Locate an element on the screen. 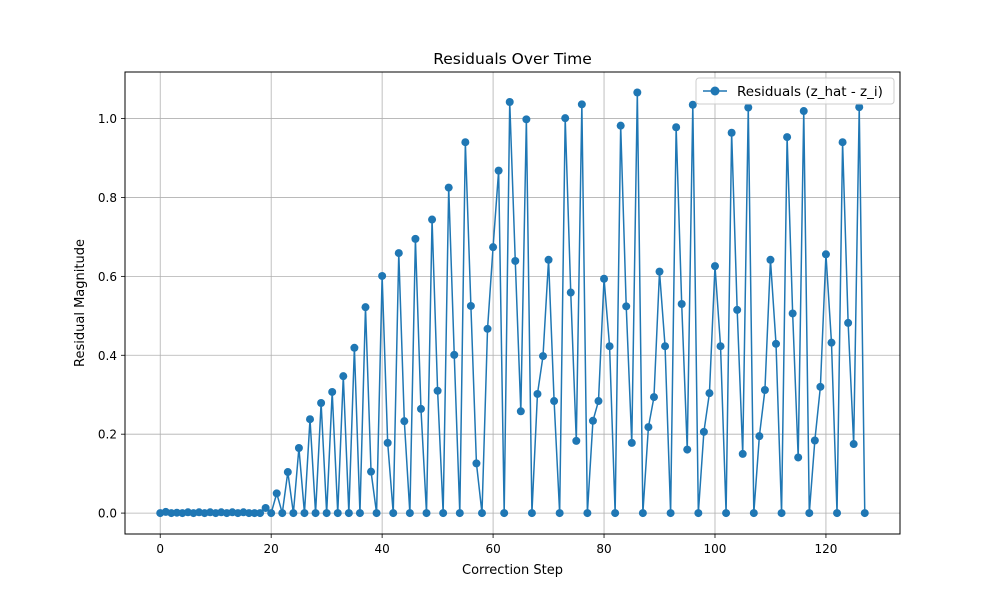 Image resolution: width=1000 pixels, height=600 pixels. x-axis-ticks: 0 20 40 60 80 100 120 is located at coordinates (496, 545).